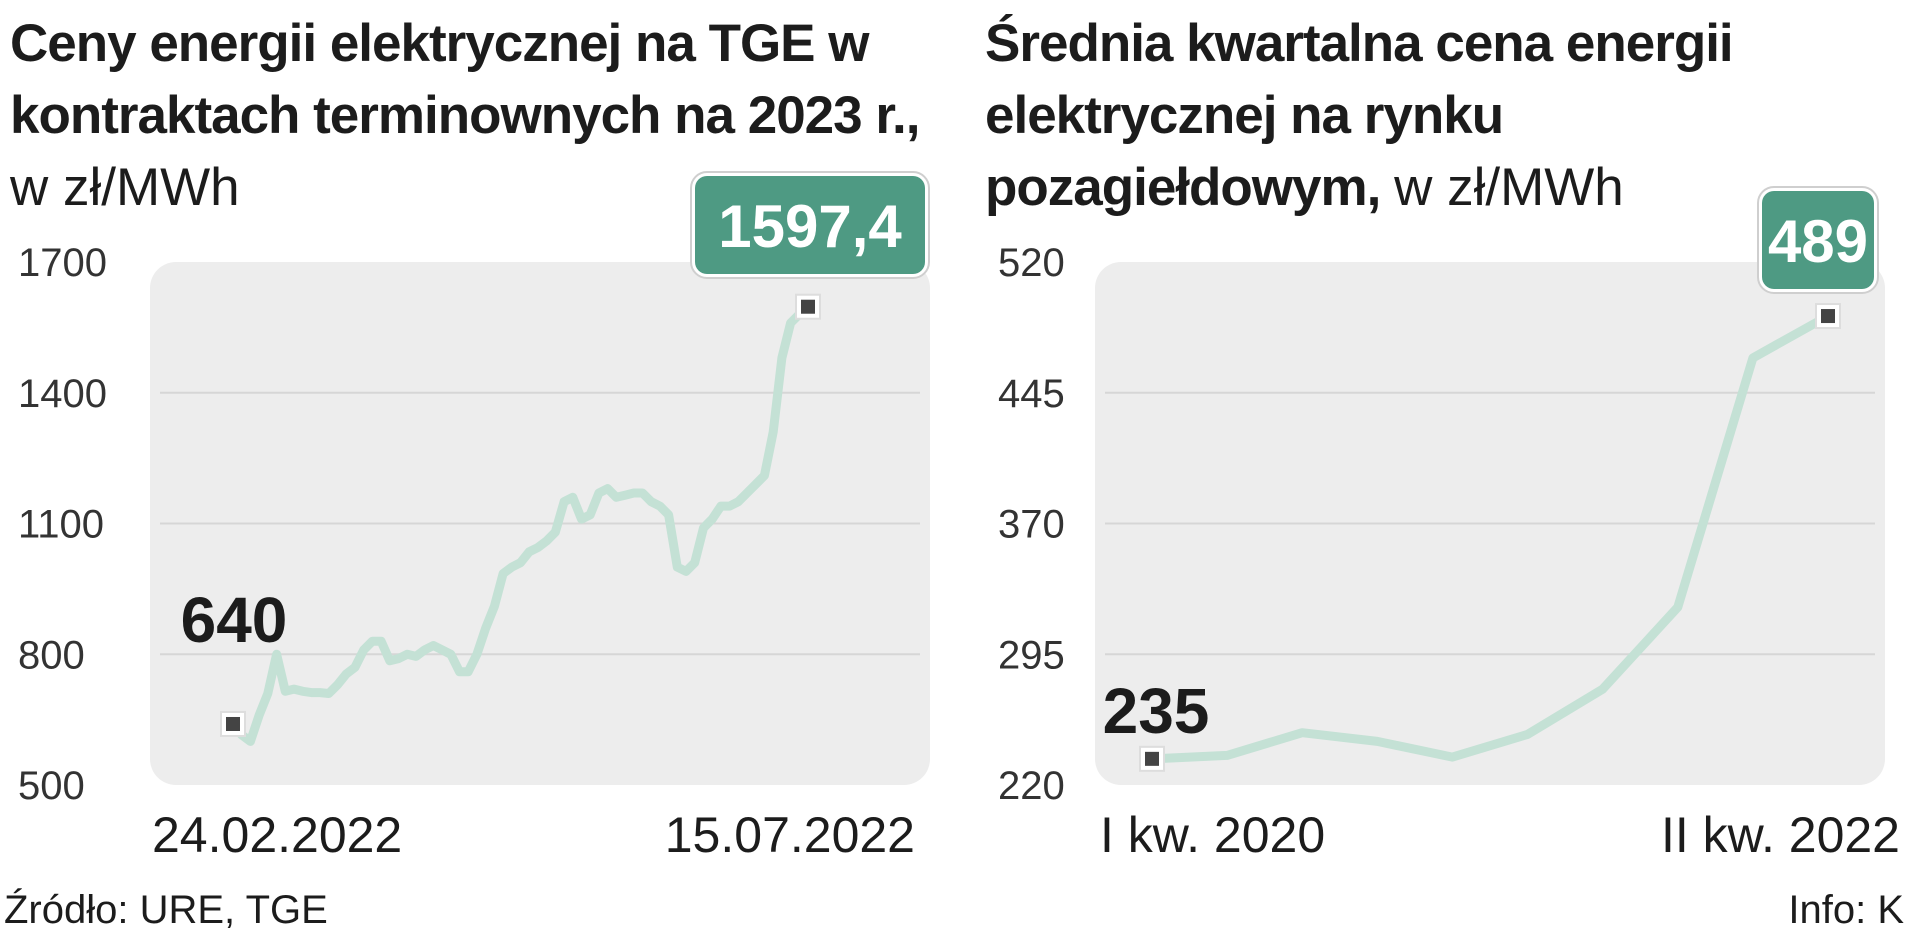 Image resolution: width=1920 pixels, height=941 pixels. What do you see at coordinates (51, 655) in the screenshot?
I see `left-y-tick-label: 800` at bounding box center [51, 655].